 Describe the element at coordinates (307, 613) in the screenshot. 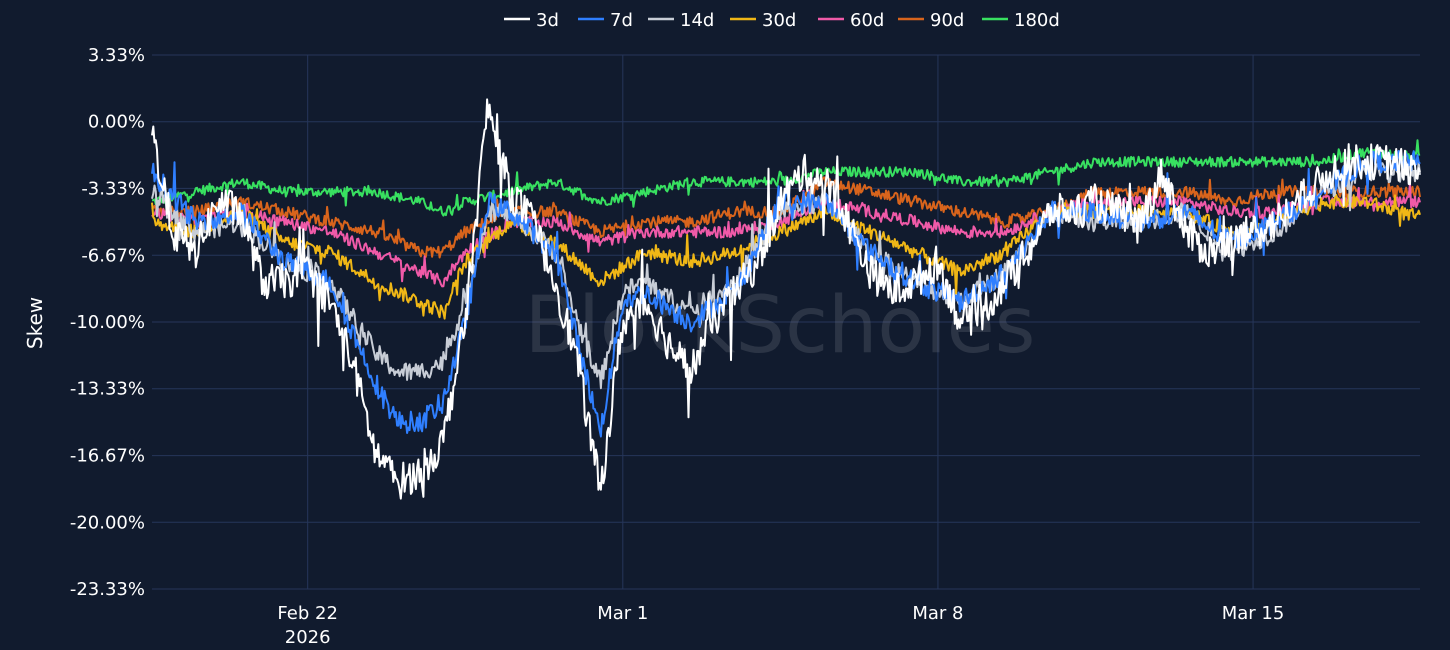

I see `x-tick-label: Feb 22` at that location.